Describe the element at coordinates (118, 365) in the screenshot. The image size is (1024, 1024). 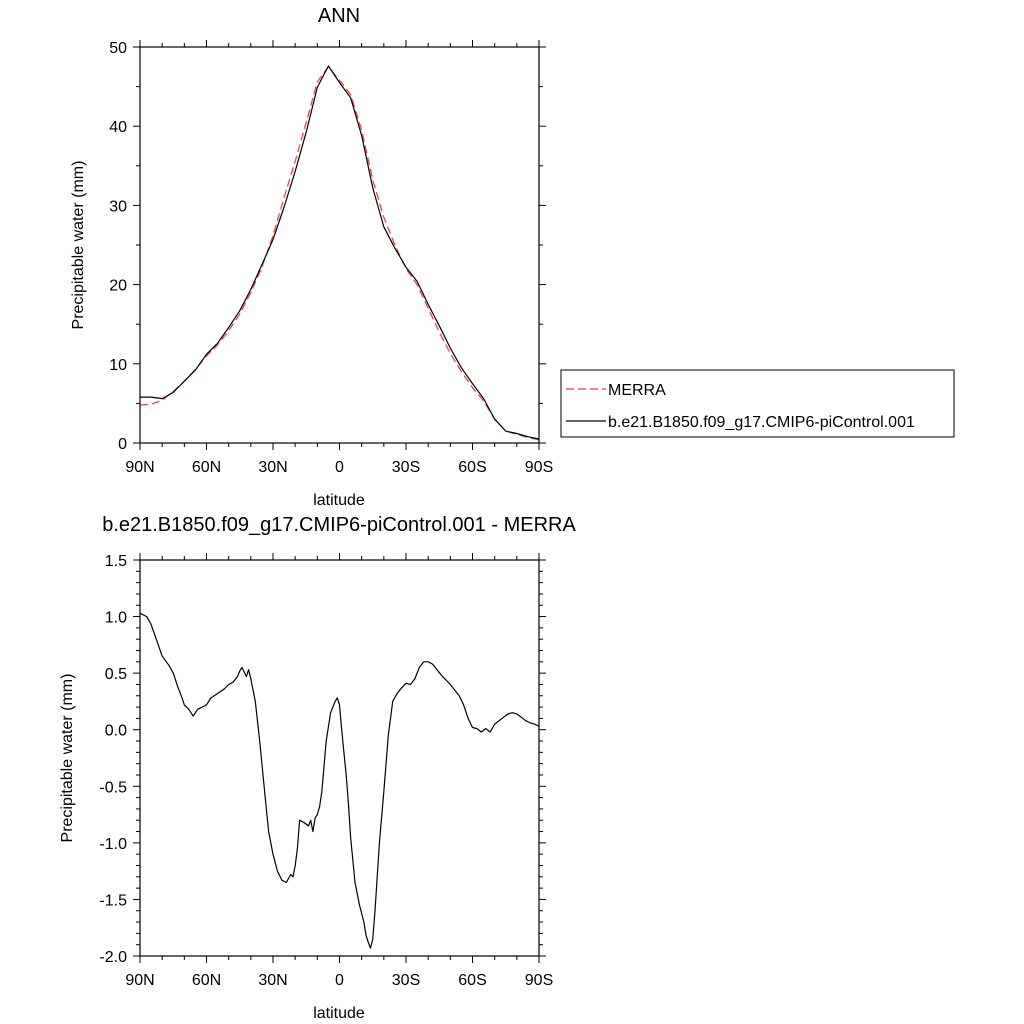
I see `y-tick-label: 10` at that location.